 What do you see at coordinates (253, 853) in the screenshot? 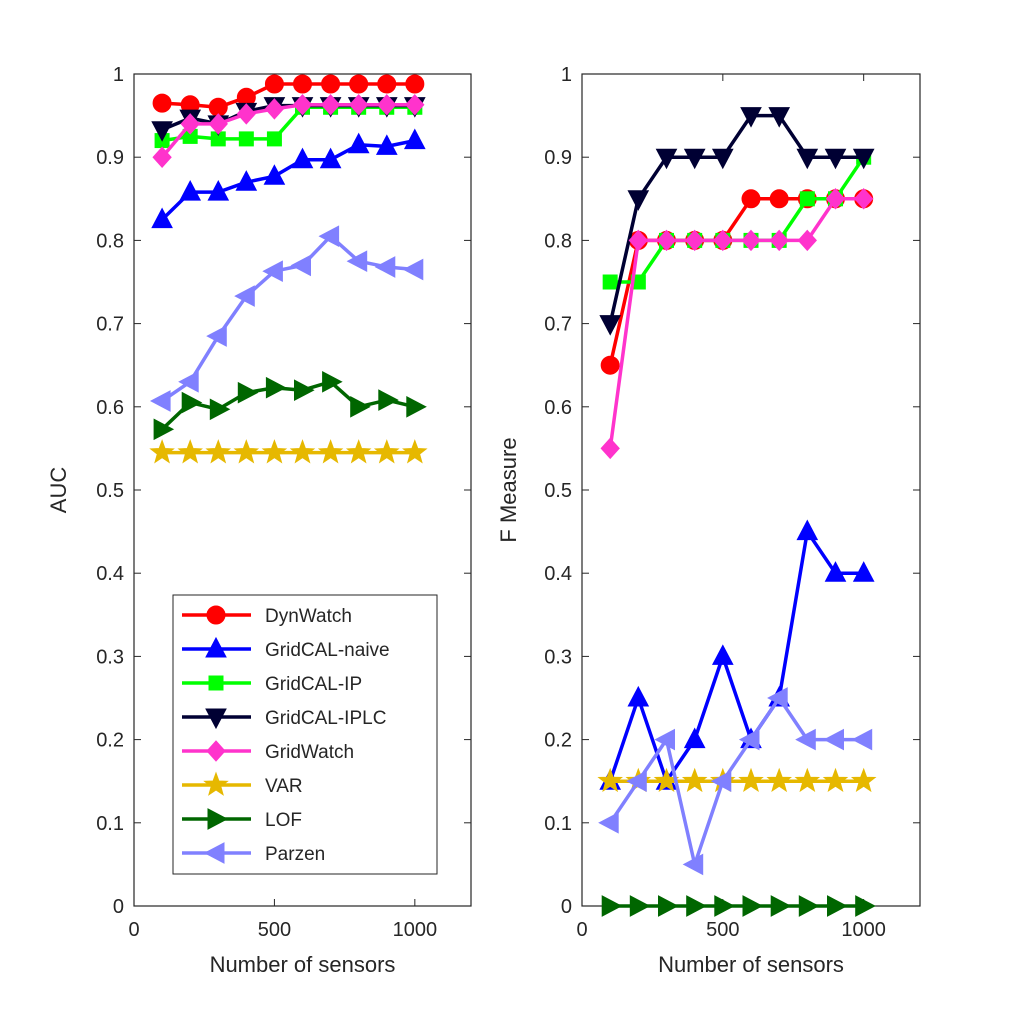
I see `legend-item-parzen: Parzen` at bounding box center [253, 853].